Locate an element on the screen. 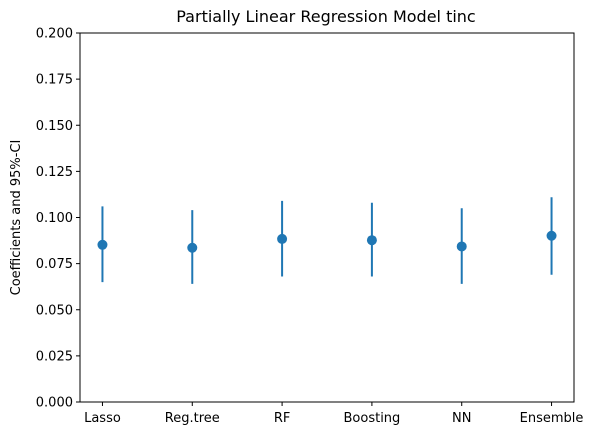 Image resolution: width=596 pixels, height=435 pixels. x-axis: Lasso Reg.tree RF Boosting NN Ensemble is located at coordinates (333, 414).